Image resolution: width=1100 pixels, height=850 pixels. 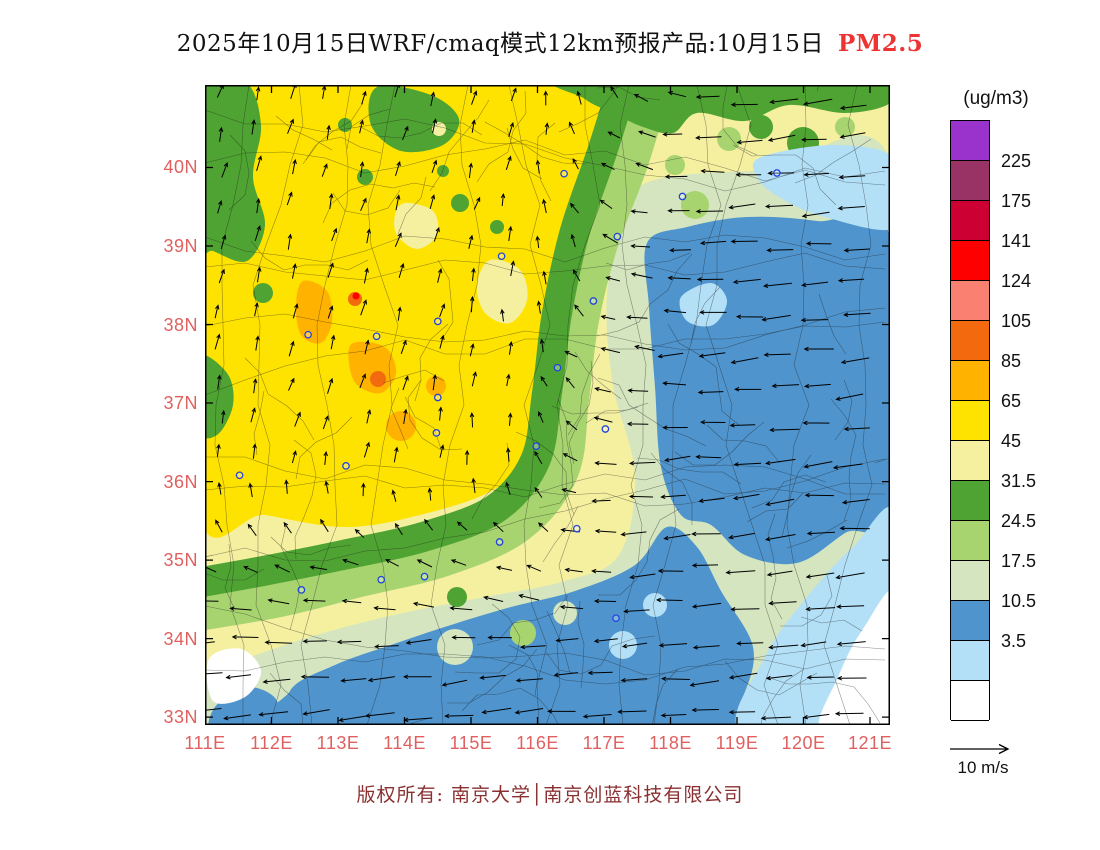 What do you see at coordinates (1011, 361) in the screenshot?
I see `colorbar-value-label: 85` at bounding box center [1011, 361].